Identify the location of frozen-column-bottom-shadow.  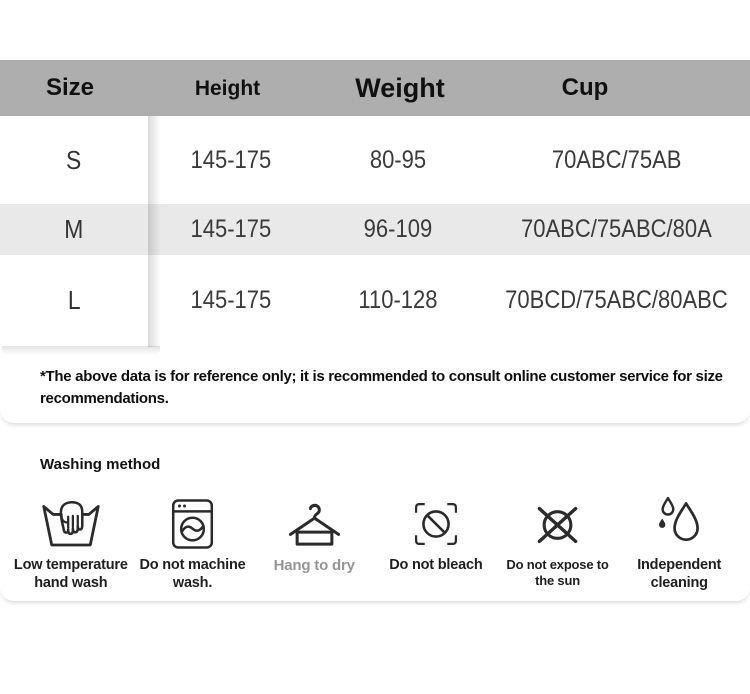
(81, 350).